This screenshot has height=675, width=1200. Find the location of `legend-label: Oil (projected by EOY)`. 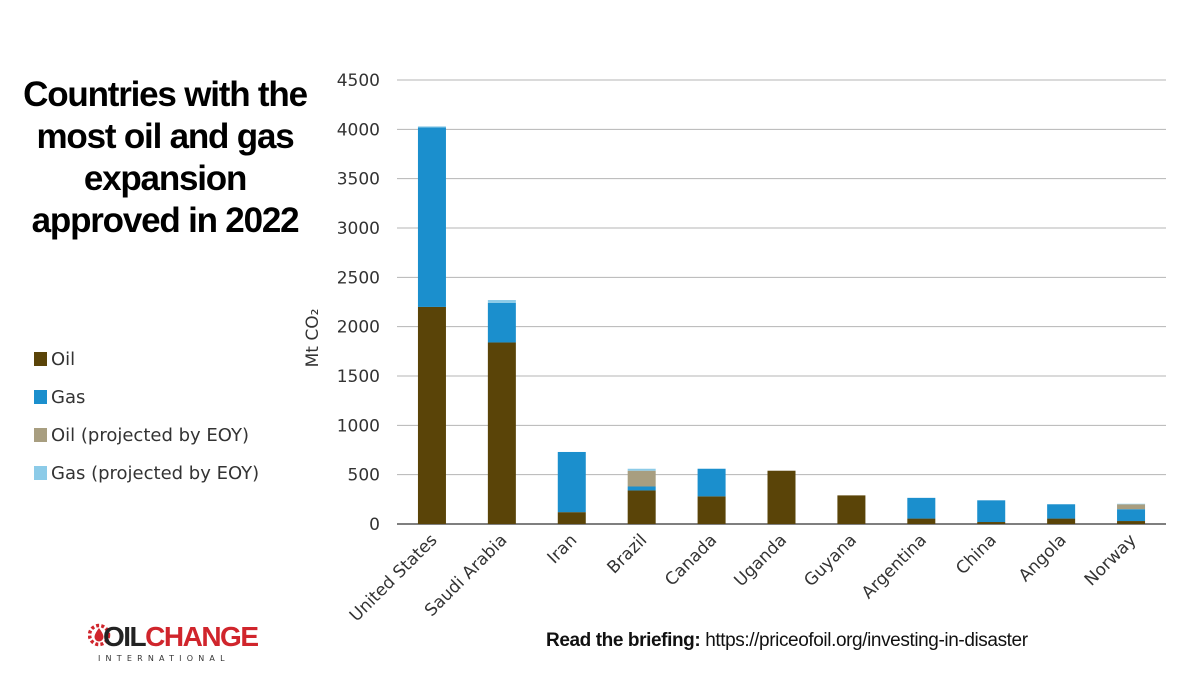

legend-label: Oil (projected by EOY) is located at coordinates (150, 435).